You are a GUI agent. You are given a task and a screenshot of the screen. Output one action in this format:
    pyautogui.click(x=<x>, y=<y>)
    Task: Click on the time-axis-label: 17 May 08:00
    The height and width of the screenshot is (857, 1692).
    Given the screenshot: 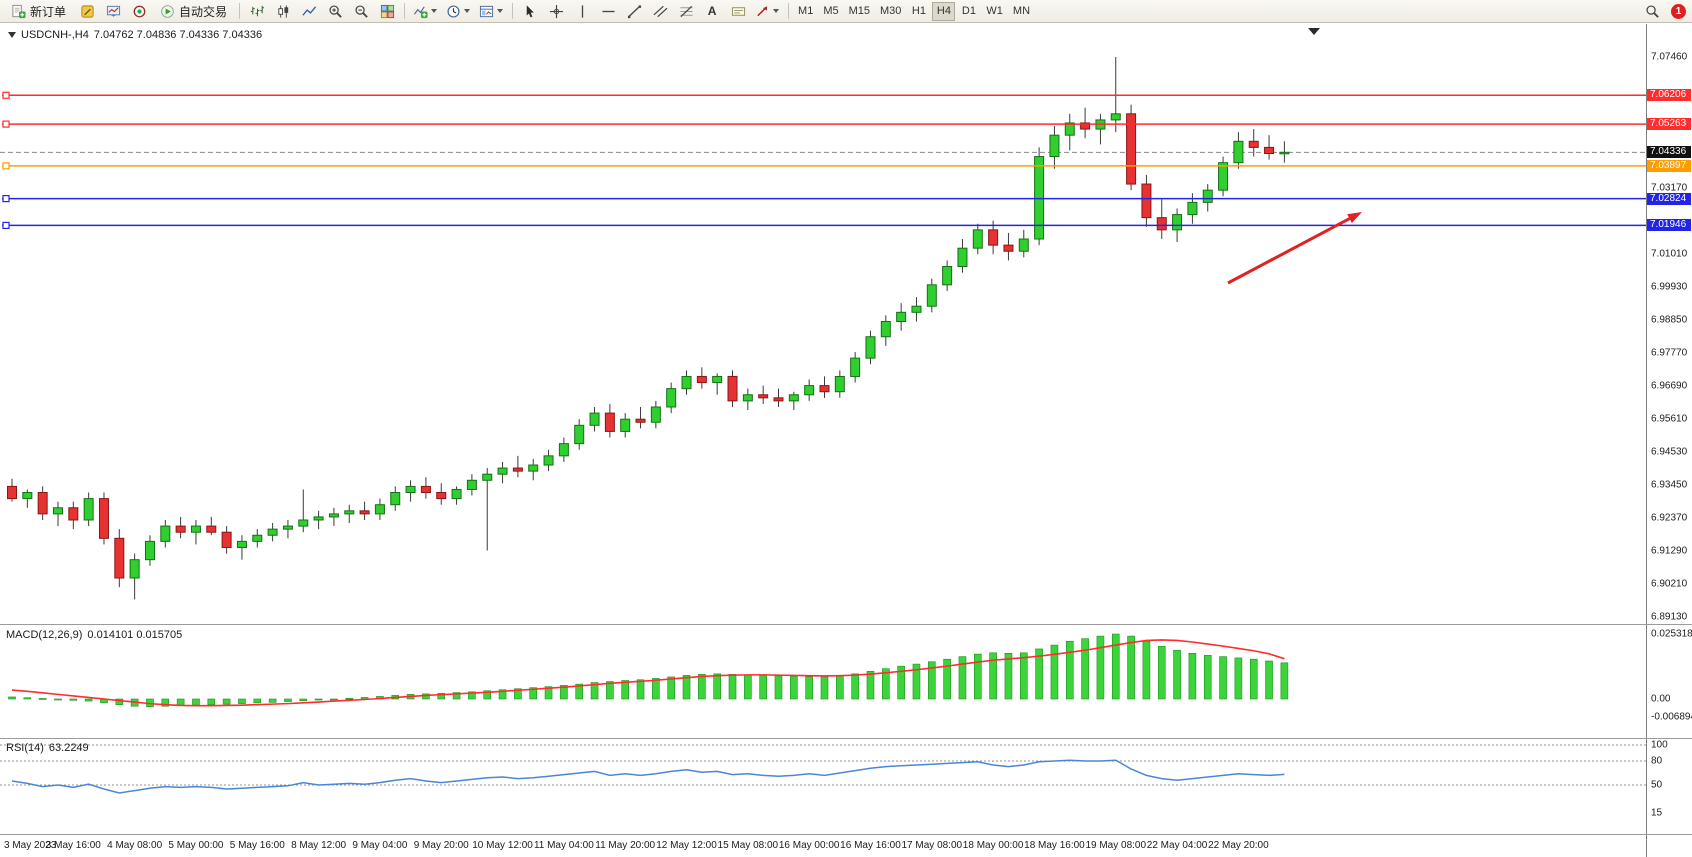 What is the action you would take?
    pyautogui.click(x=932, y=845)
    